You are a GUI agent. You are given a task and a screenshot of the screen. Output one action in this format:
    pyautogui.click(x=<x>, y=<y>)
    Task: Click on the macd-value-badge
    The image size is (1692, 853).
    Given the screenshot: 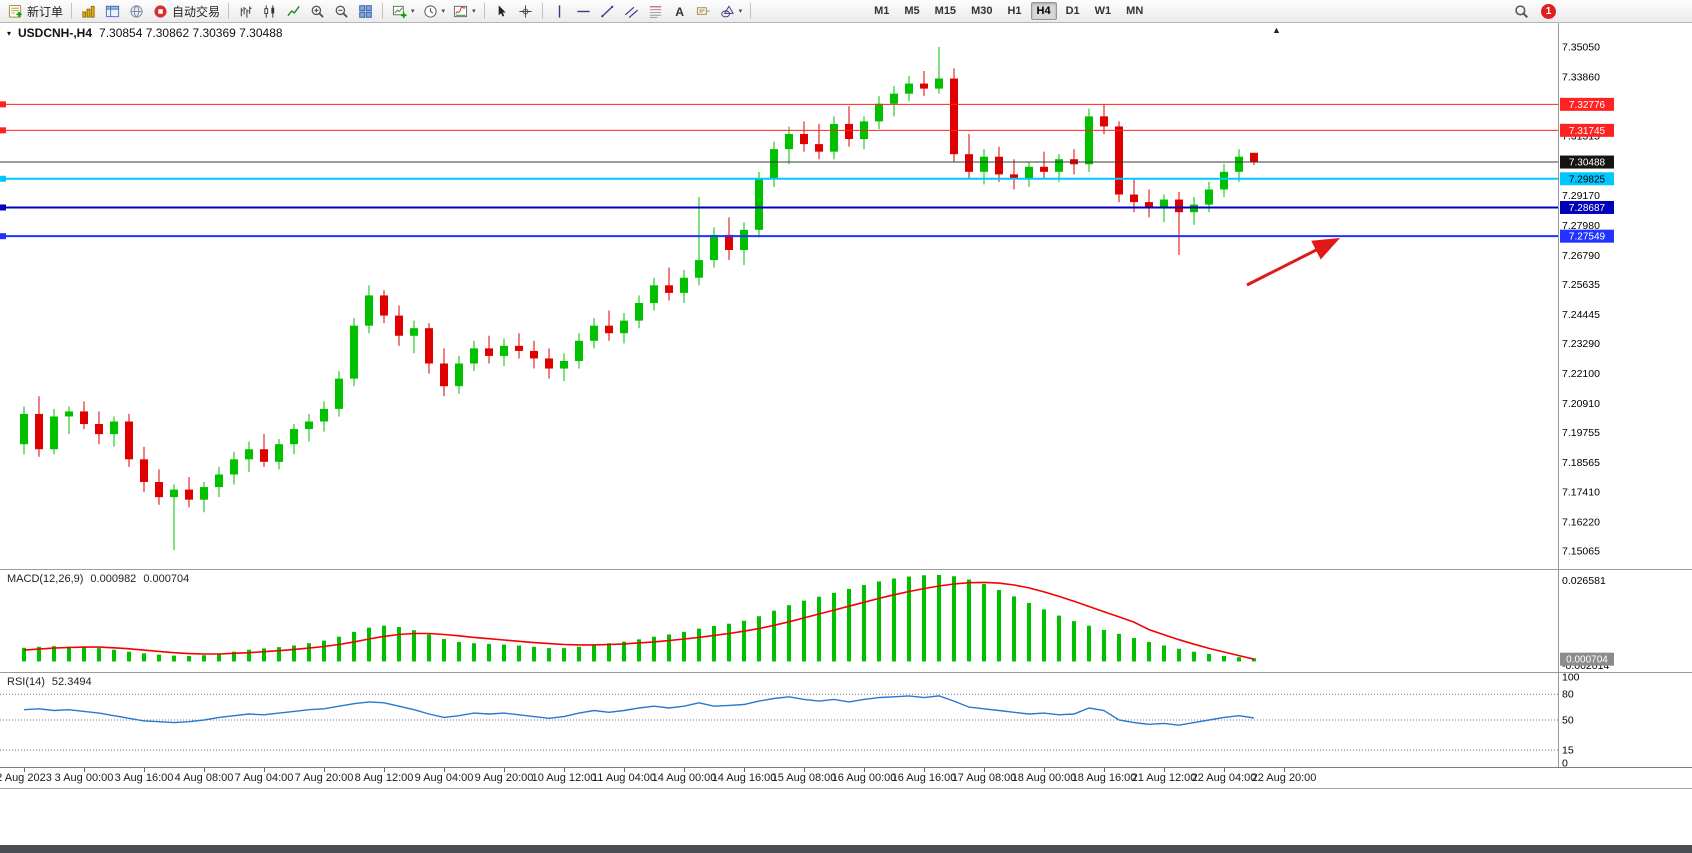 What is the action you would take?
    pyautogui.click(x=1587, y=659)
    